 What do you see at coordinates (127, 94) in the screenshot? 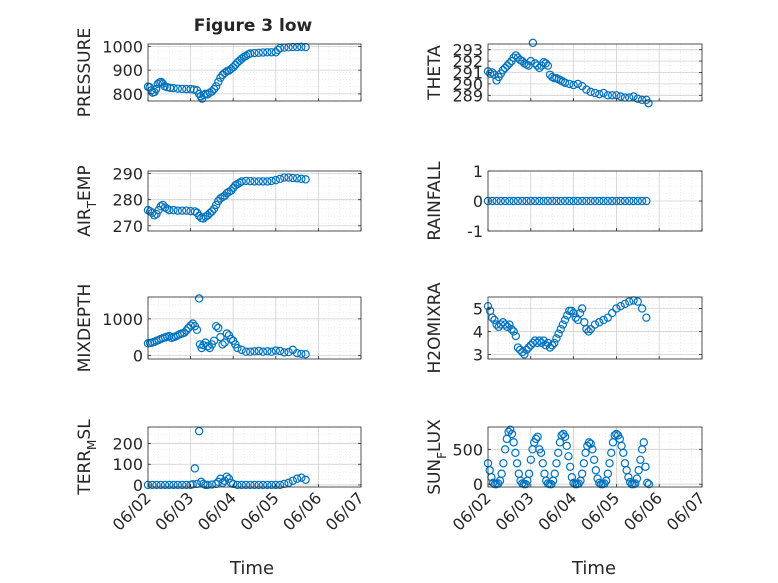
I see `y-tick-label: 800` at bounding box center [127, 94].